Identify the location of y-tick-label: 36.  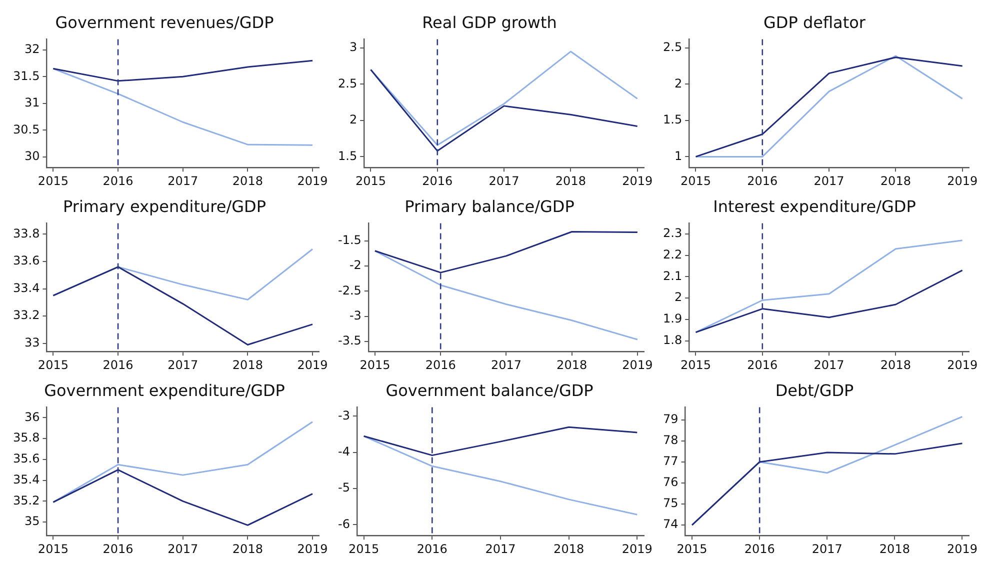
(32, 417).